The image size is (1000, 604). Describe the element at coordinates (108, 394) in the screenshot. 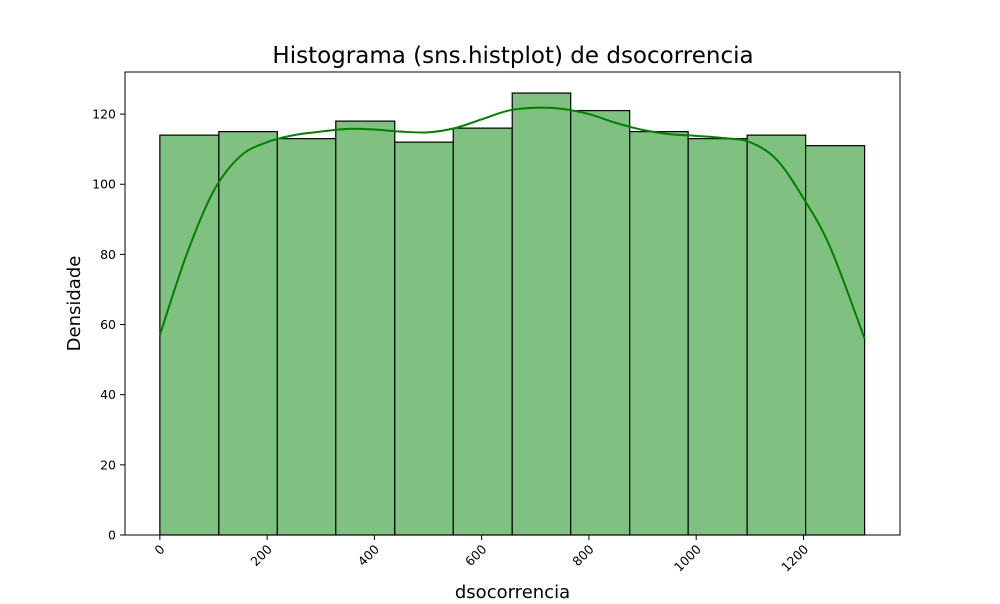

I see `y-tick-label: 40` at that location.